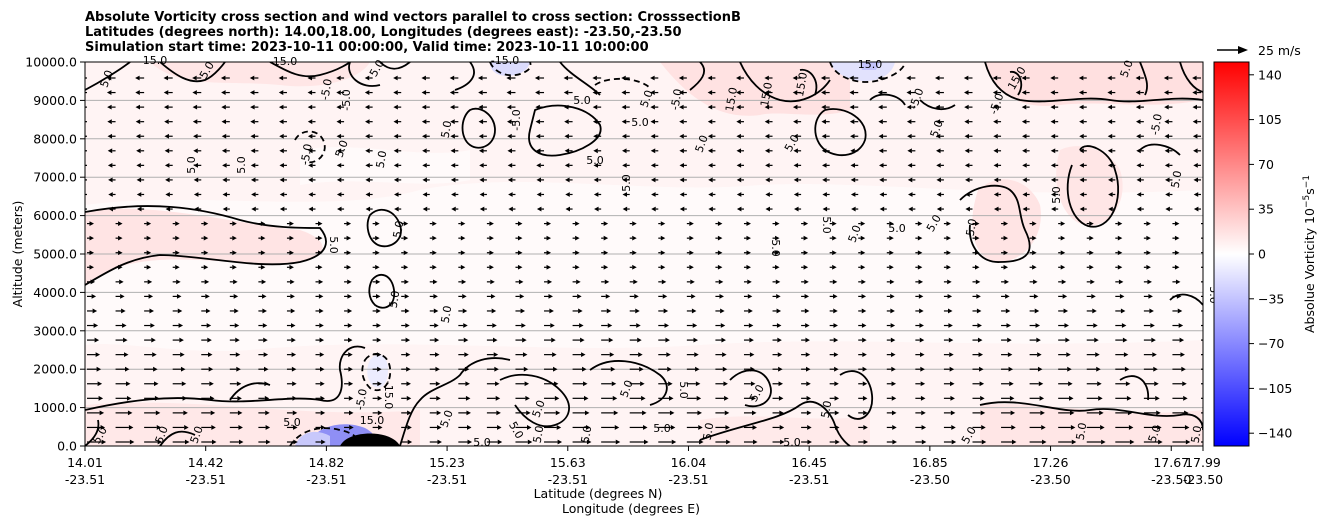  What do you see at coordinates (55, 138) in the screenshot?
I see `y-tick-label: 8000.0` at bounding box center [55, 138].